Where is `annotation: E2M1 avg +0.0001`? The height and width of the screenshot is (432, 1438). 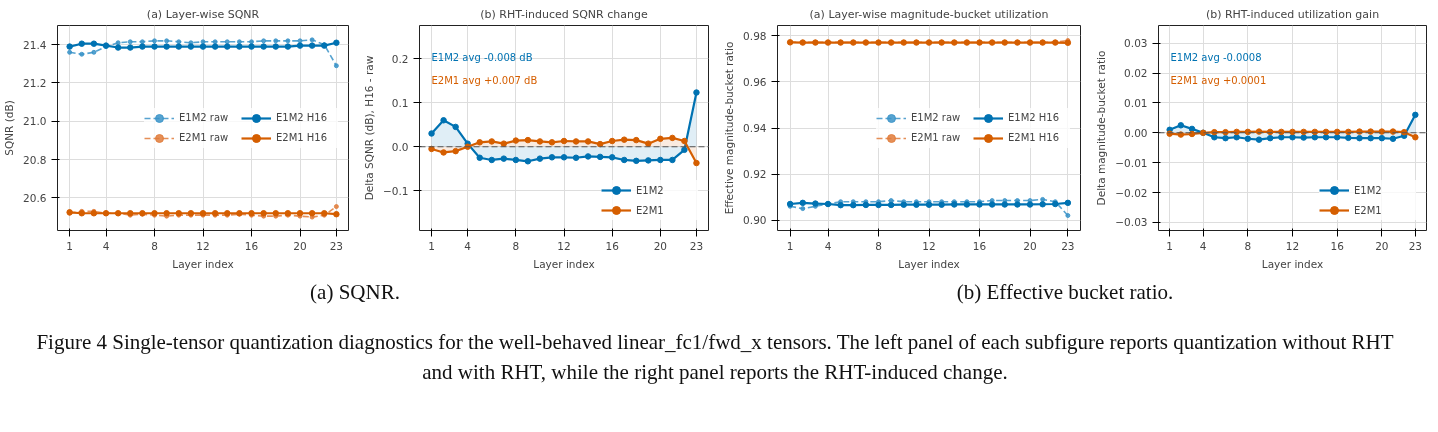 annotation: E2M1 avg +0.0001 is located at coordinates (1218, 80).